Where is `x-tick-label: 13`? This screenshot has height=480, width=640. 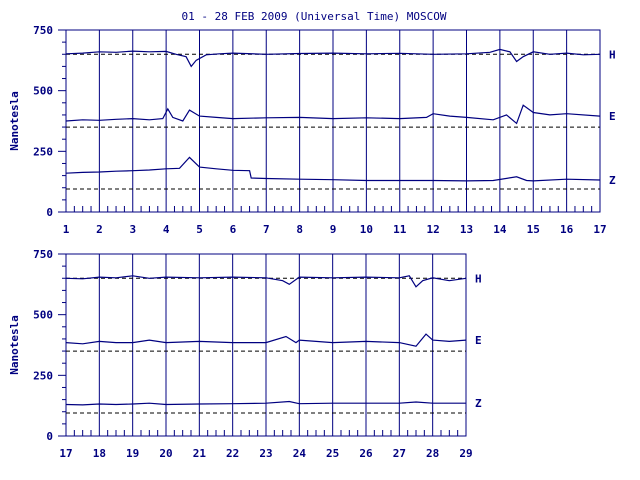 x-tick-label: 13 is located at coordinates (466, 229).